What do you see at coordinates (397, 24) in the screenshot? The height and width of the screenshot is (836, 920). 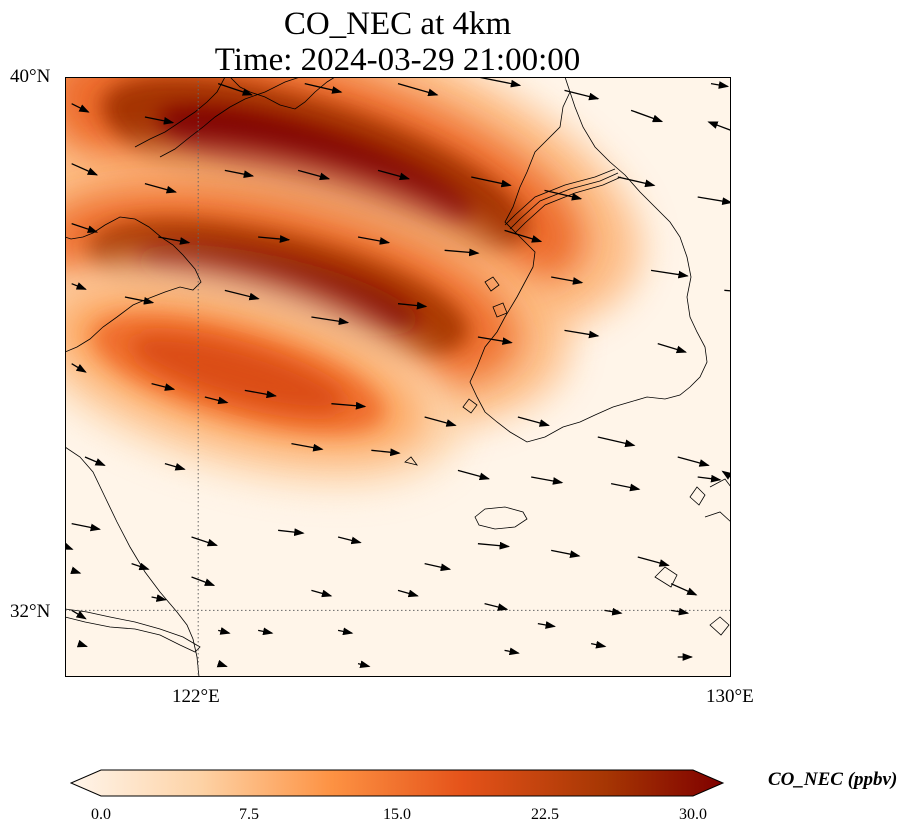 I see `map-title-line1: CO_NEC at 4km` at bounding box center [397, 24].